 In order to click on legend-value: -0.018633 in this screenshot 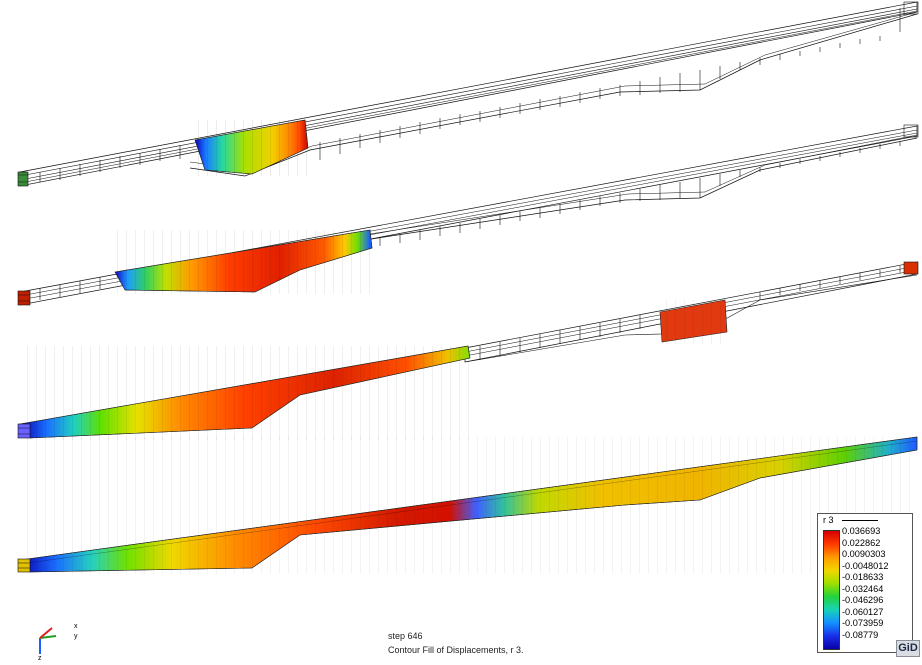, I will do `click(863, 577)`.